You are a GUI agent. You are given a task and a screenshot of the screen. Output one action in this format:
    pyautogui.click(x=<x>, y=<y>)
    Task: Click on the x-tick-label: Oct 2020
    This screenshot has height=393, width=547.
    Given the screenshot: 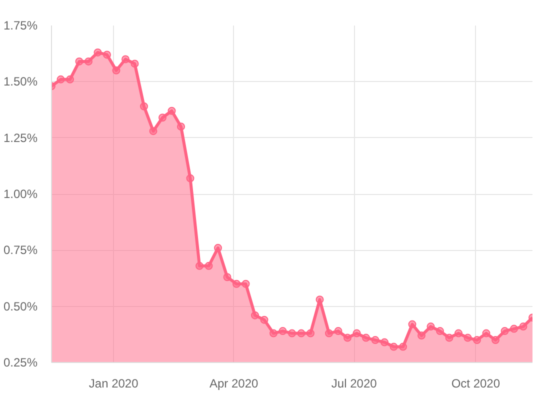 What is the action you would take?
    pyautogui.click(x=475, y=383)
    